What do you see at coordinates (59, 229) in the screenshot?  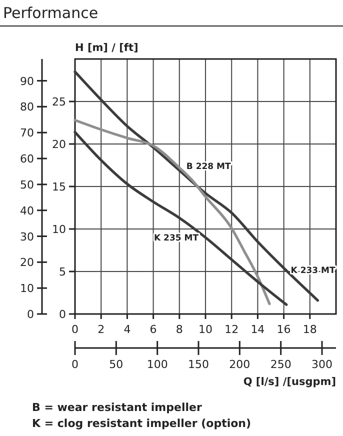 I see `y-tick-label: 10` at bounding box center [59, 229].